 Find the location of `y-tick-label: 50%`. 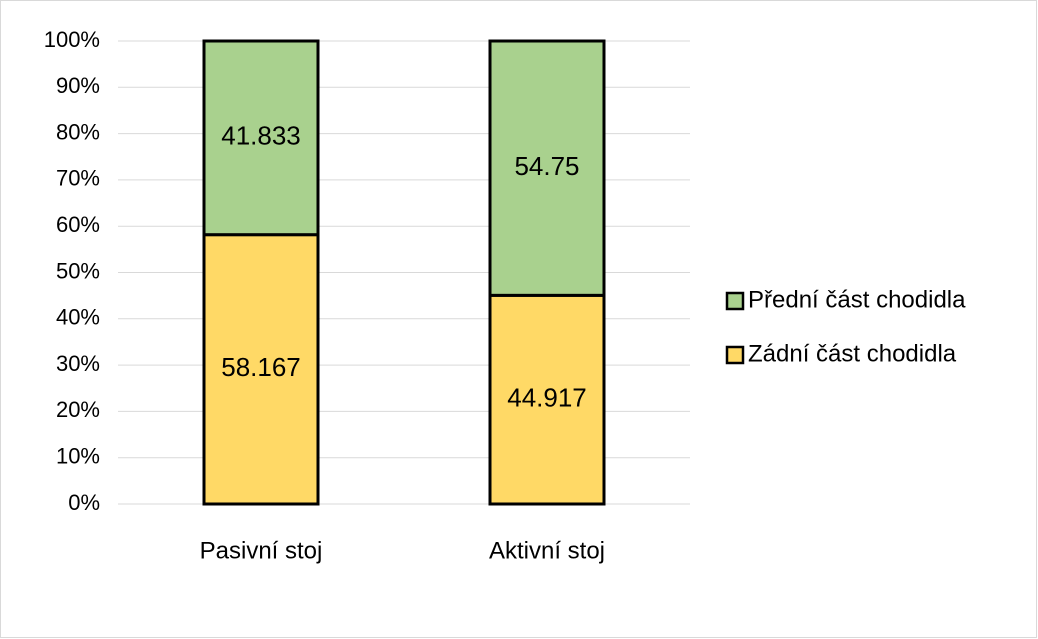

y-tick-label: 50% is located at coordinates (78, 270).